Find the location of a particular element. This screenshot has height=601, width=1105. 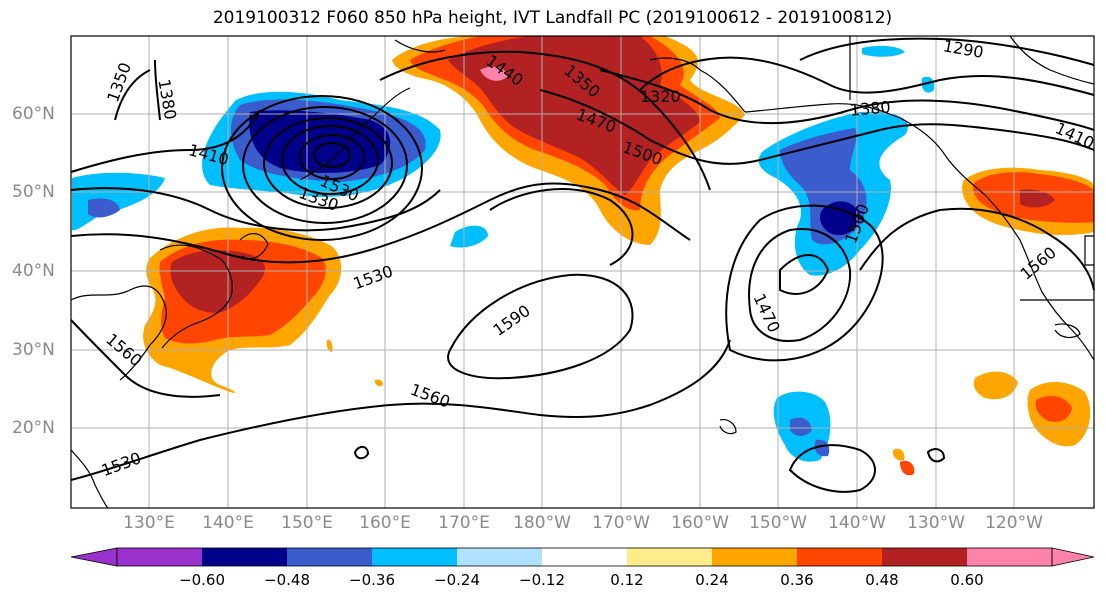

lon-label: 130°W is located at coordinates (936, 523).